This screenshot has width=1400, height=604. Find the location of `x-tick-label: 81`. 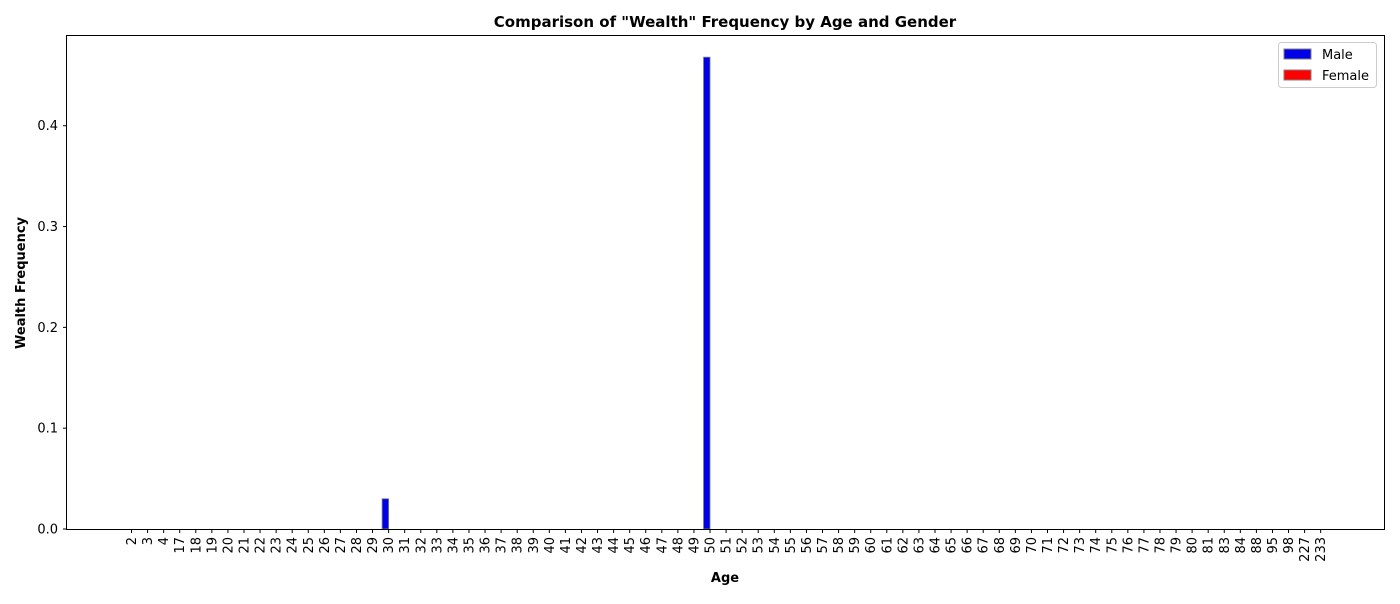

x-tick-label: 81 is located at coordinates (1209, 545).